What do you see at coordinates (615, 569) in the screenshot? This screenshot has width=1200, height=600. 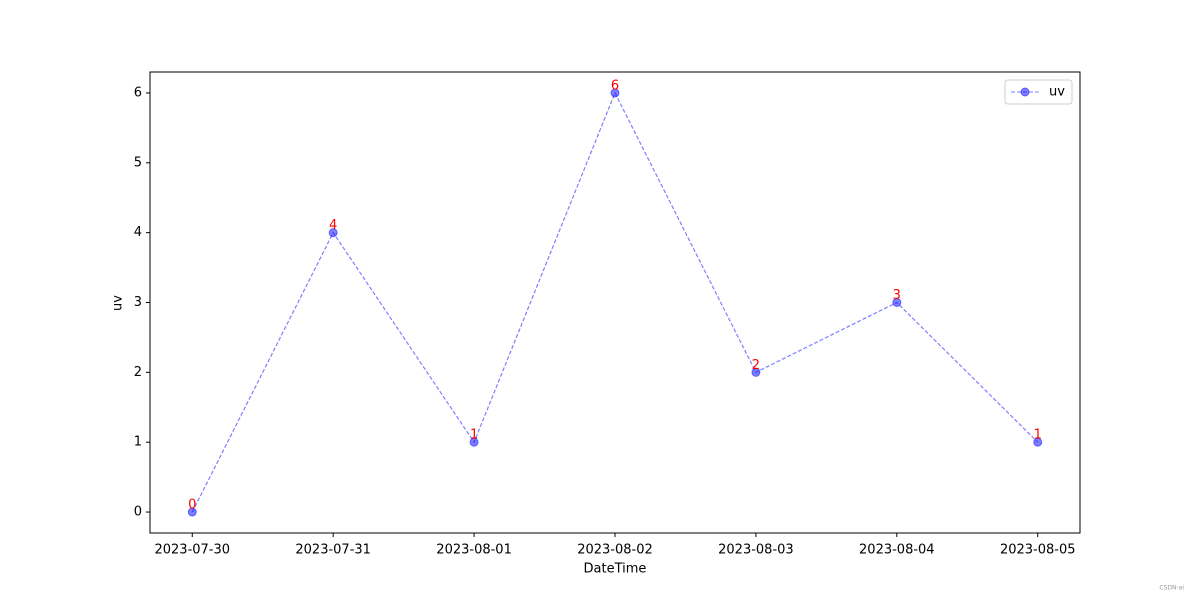 I see `x-axis-label: DateTime` at bounding box center [615, 569].